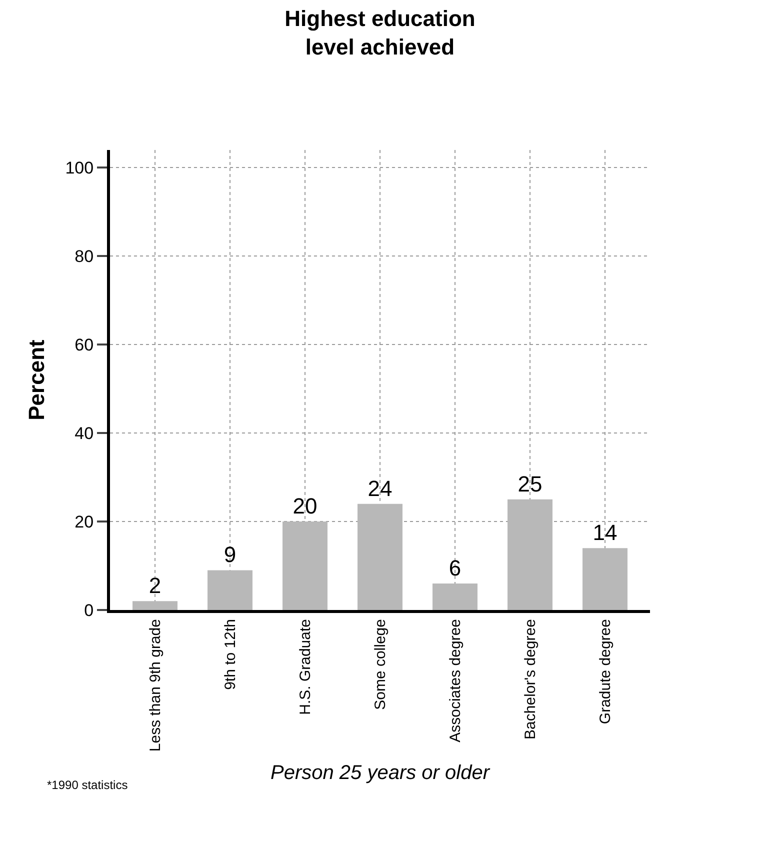 This screenshot has width=760, height=860. Describe the element at coordinates (605, 533) in the screenshot. I see `data-label: 14` at that location.